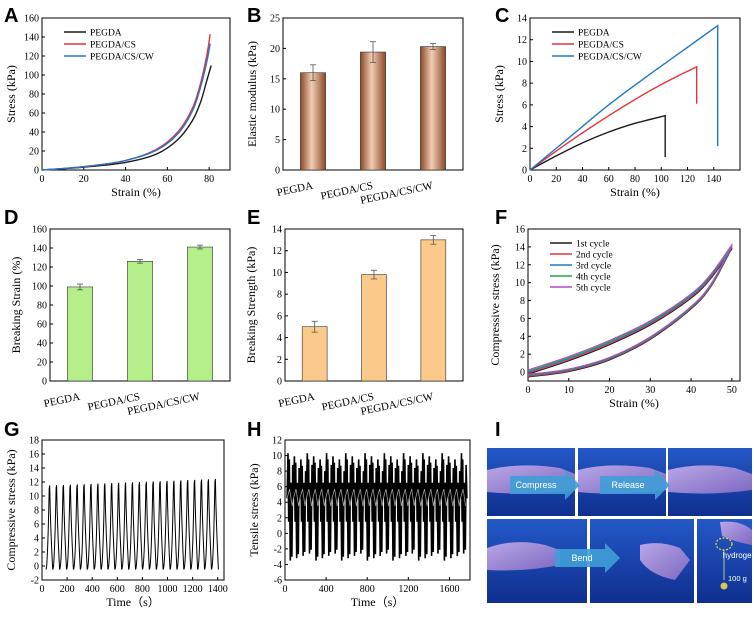 This screenshot has width=754, height=623. I want to click on x-tick-label: 1600, so click(449, 589).